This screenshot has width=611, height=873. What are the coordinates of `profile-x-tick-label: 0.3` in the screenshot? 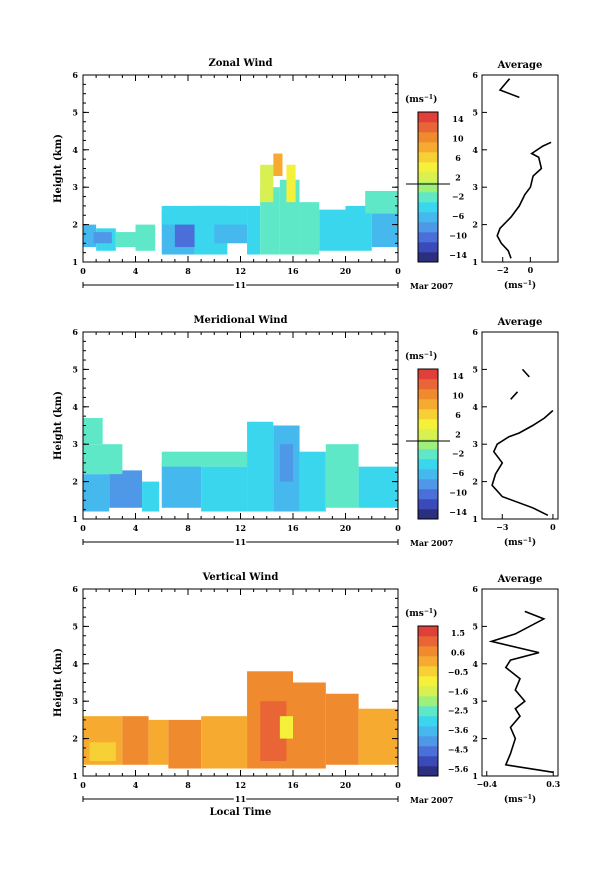 It's located at (553, 784).